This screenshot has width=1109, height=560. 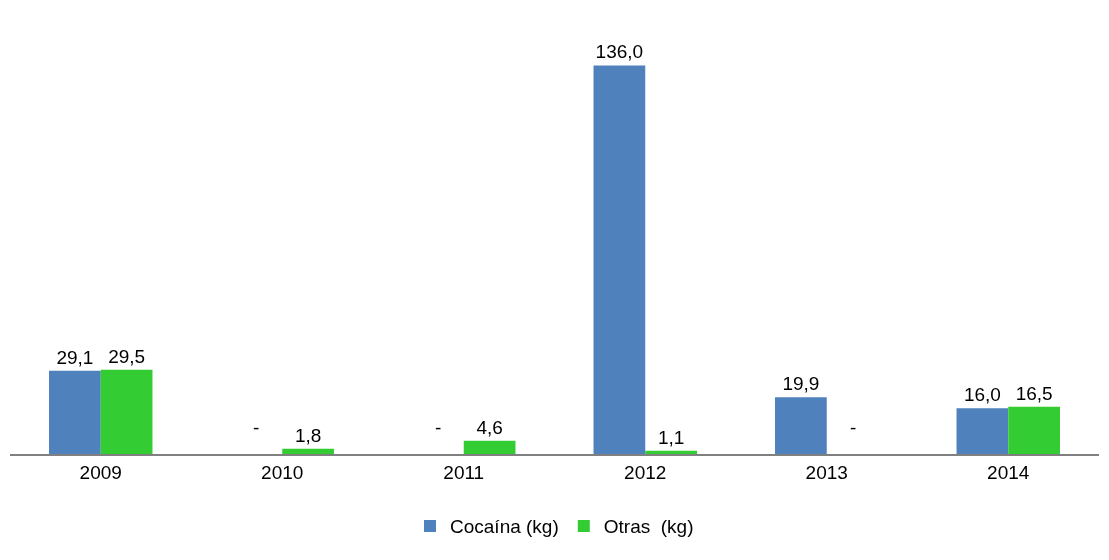 I want to click on data-label: 136,0, so click(x=619, y=52).